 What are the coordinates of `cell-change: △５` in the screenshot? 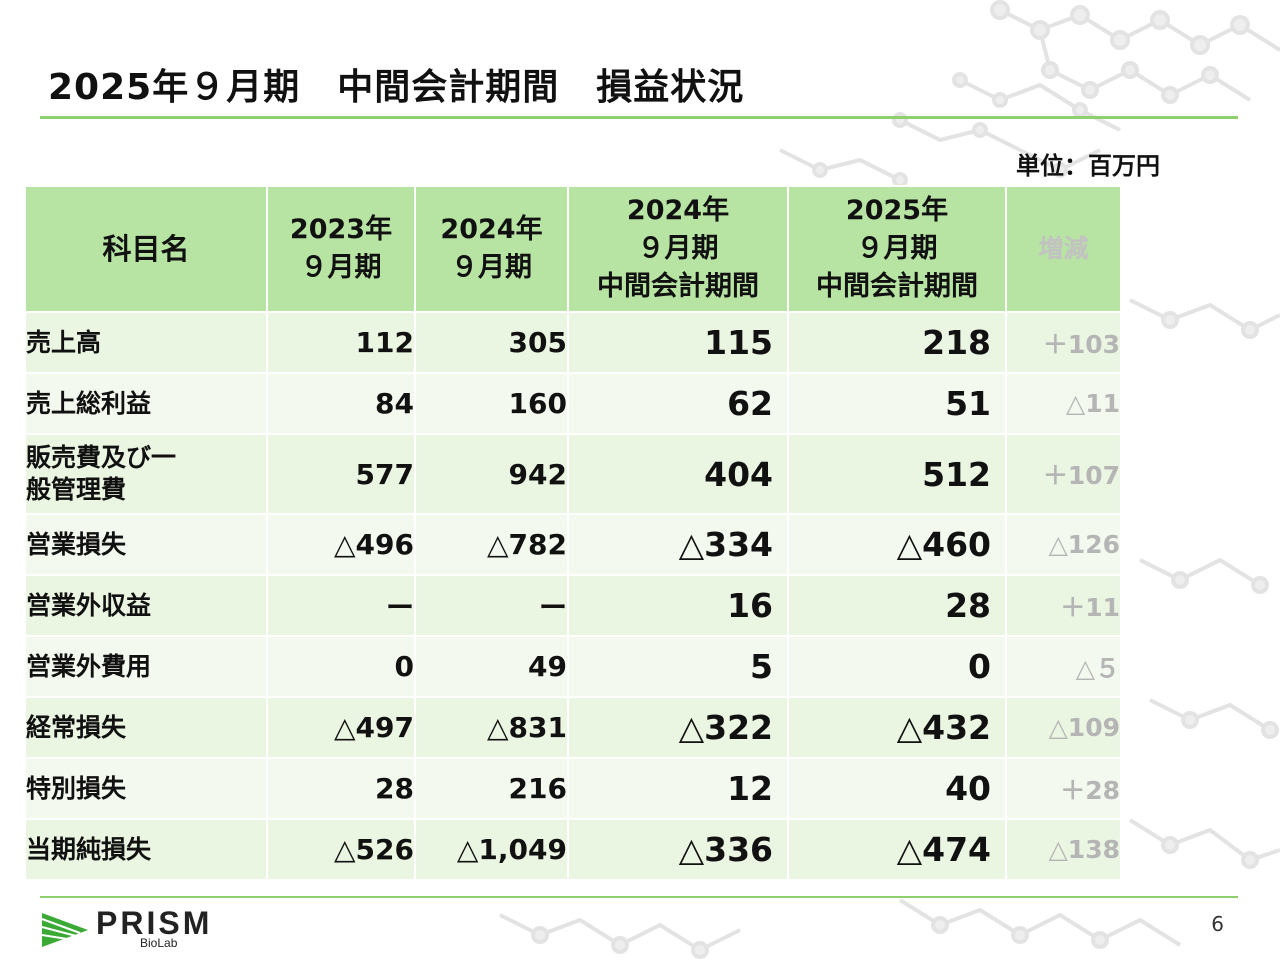 It's located at (1063, 666).